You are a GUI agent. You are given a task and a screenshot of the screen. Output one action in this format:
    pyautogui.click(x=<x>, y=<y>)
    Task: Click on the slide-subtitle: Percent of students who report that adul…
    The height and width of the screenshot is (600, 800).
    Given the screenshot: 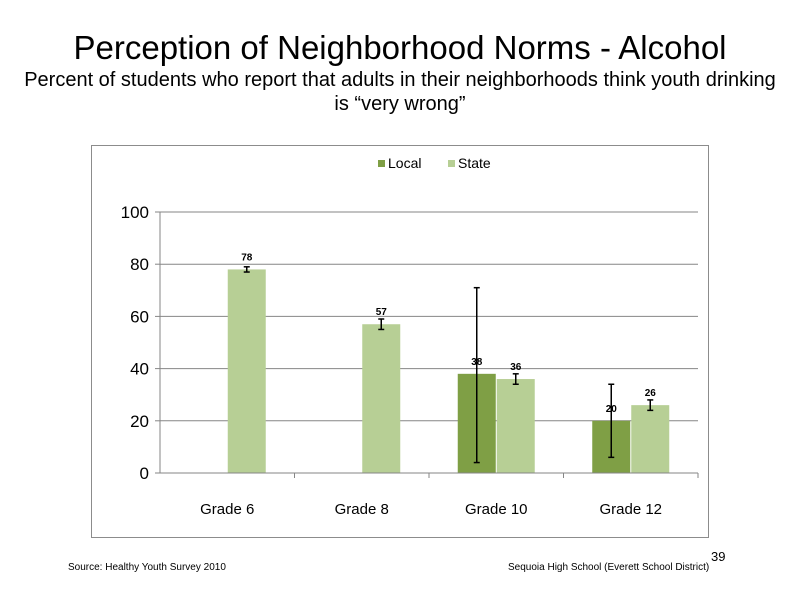 What is the action you would take?
    pyautogui.click(x=400, y=92)
    